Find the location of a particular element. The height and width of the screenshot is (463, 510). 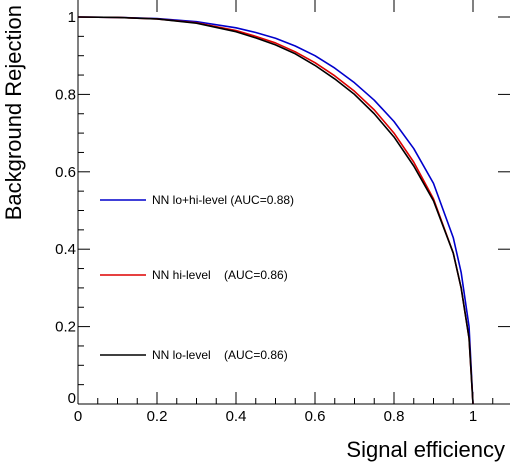

y-tick-label: 0.6 is located at coordinates (65, 172).